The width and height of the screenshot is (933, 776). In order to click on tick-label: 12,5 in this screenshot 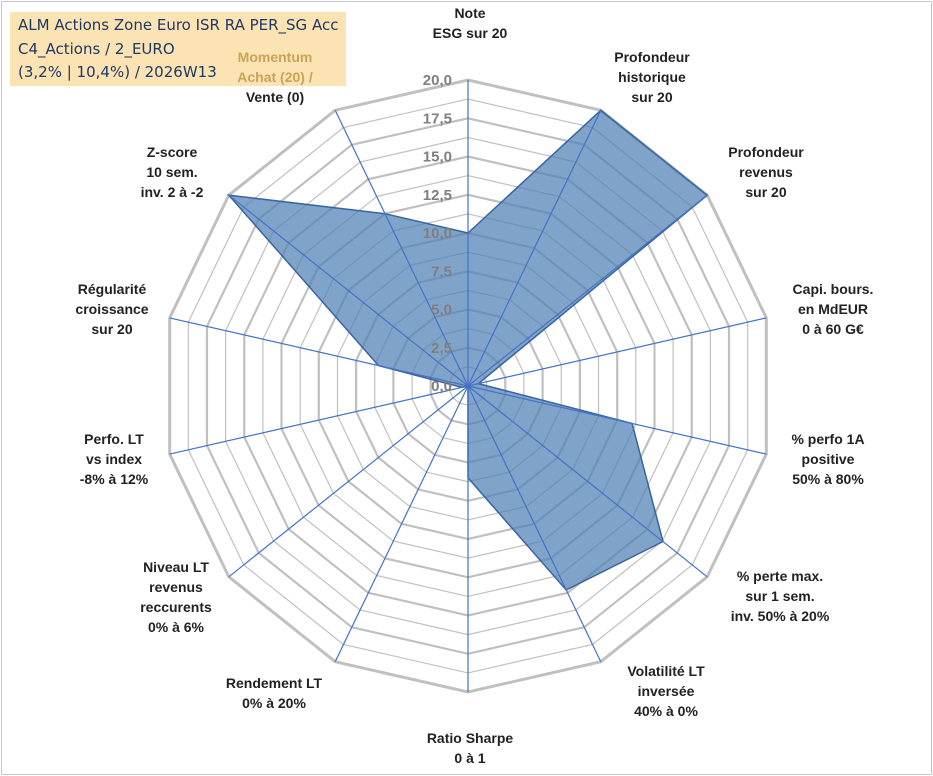, I will do `click(437, 195)`.